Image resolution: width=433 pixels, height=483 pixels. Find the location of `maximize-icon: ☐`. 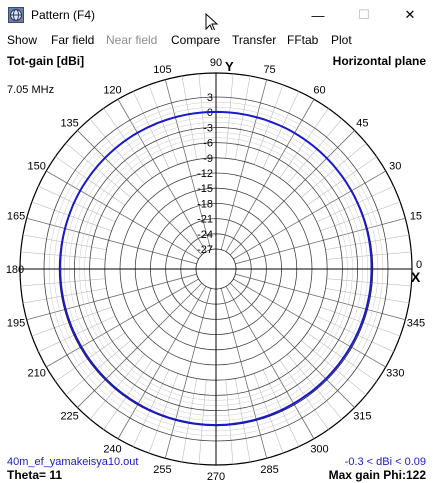

maximize-icon: ☐ is located at coordinates (364, 14).